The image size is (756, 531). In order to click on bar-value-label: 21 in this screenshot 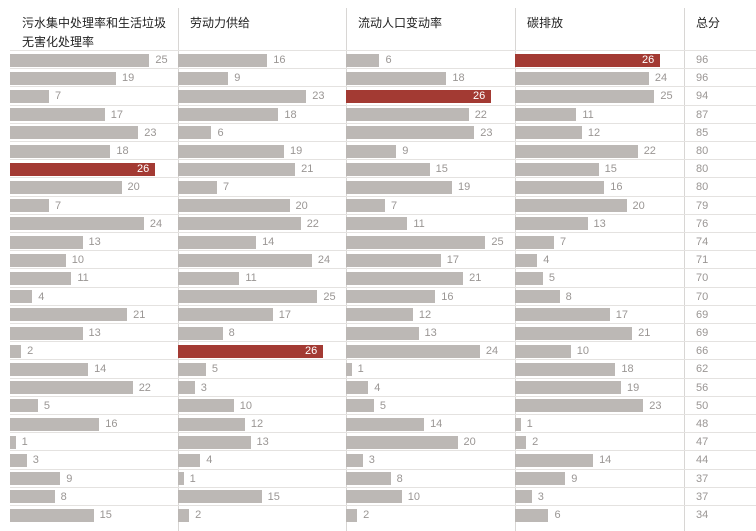, I will do `click(307, 169)`.